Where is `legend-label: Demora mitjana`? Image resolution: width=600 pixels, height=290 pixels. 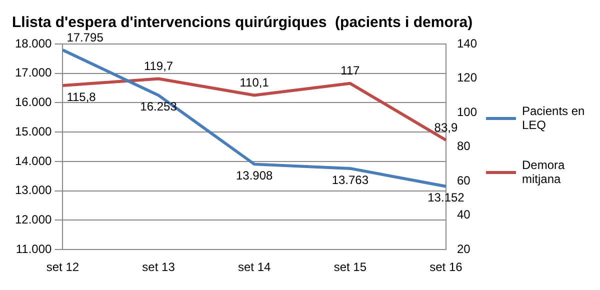 legend-label: Demora mitjana is located at coordinates (544, 172).